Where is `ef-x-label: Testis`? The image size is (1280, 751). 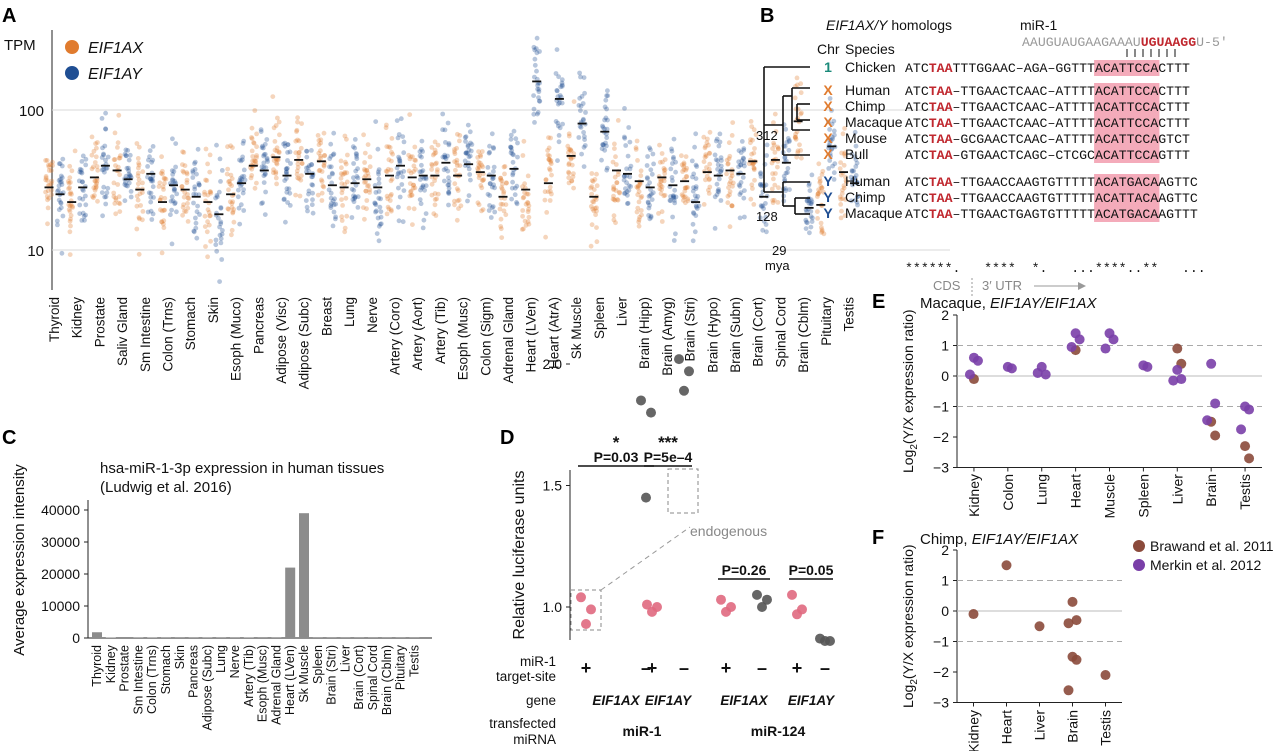 ef-x-label: Testis is located at coordinates (1106, 728).